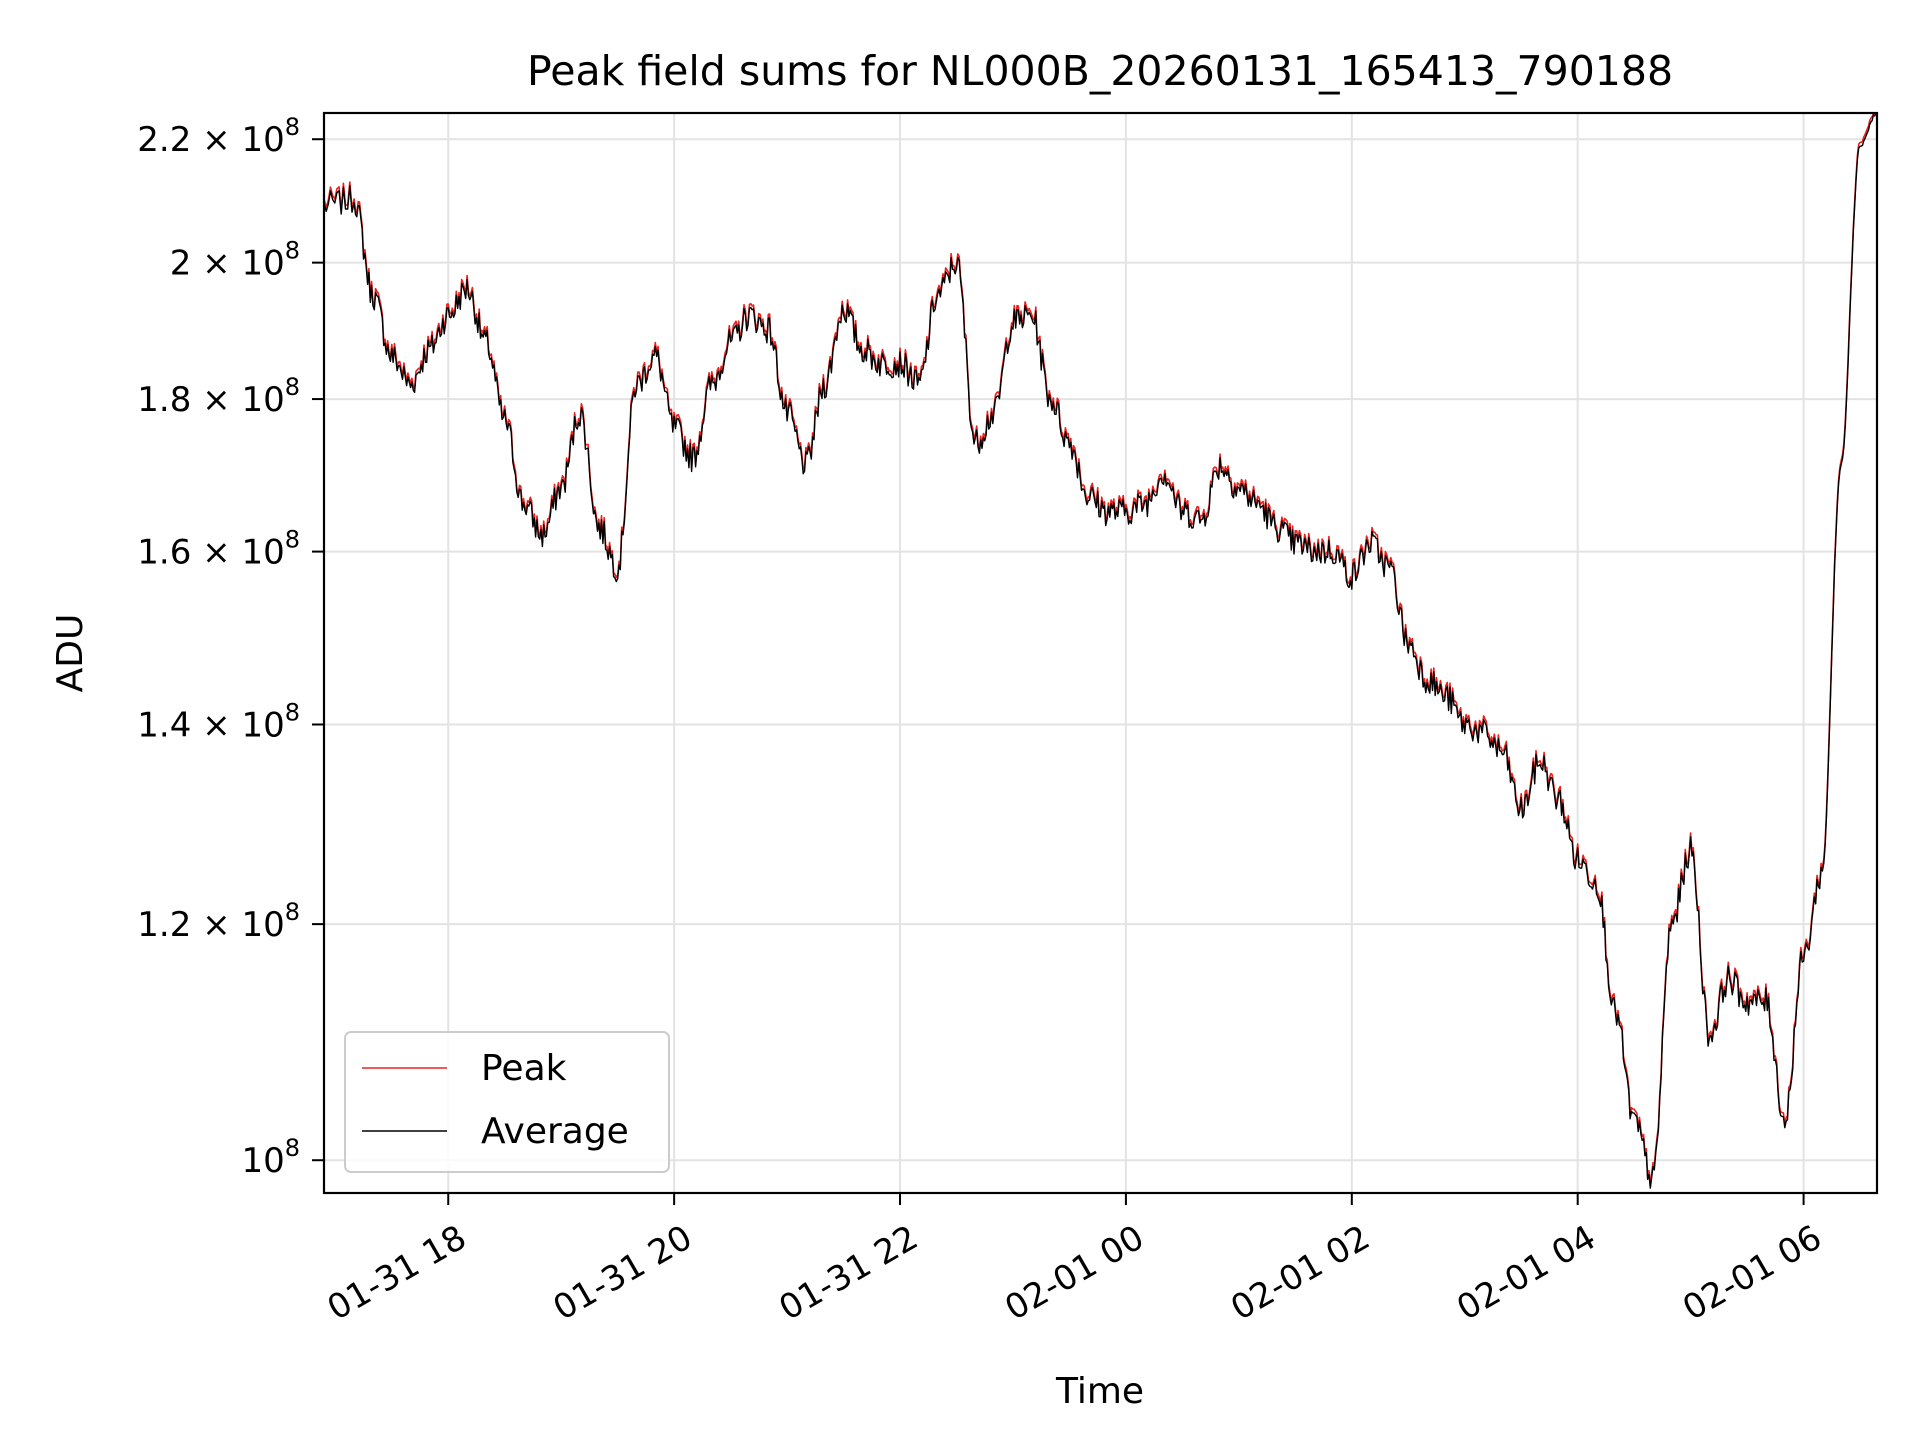 Image resolution: width=1920 pixels, height=1440 pixels. I want to click on y-tick-base: 2 × 10, so click(227, 264).